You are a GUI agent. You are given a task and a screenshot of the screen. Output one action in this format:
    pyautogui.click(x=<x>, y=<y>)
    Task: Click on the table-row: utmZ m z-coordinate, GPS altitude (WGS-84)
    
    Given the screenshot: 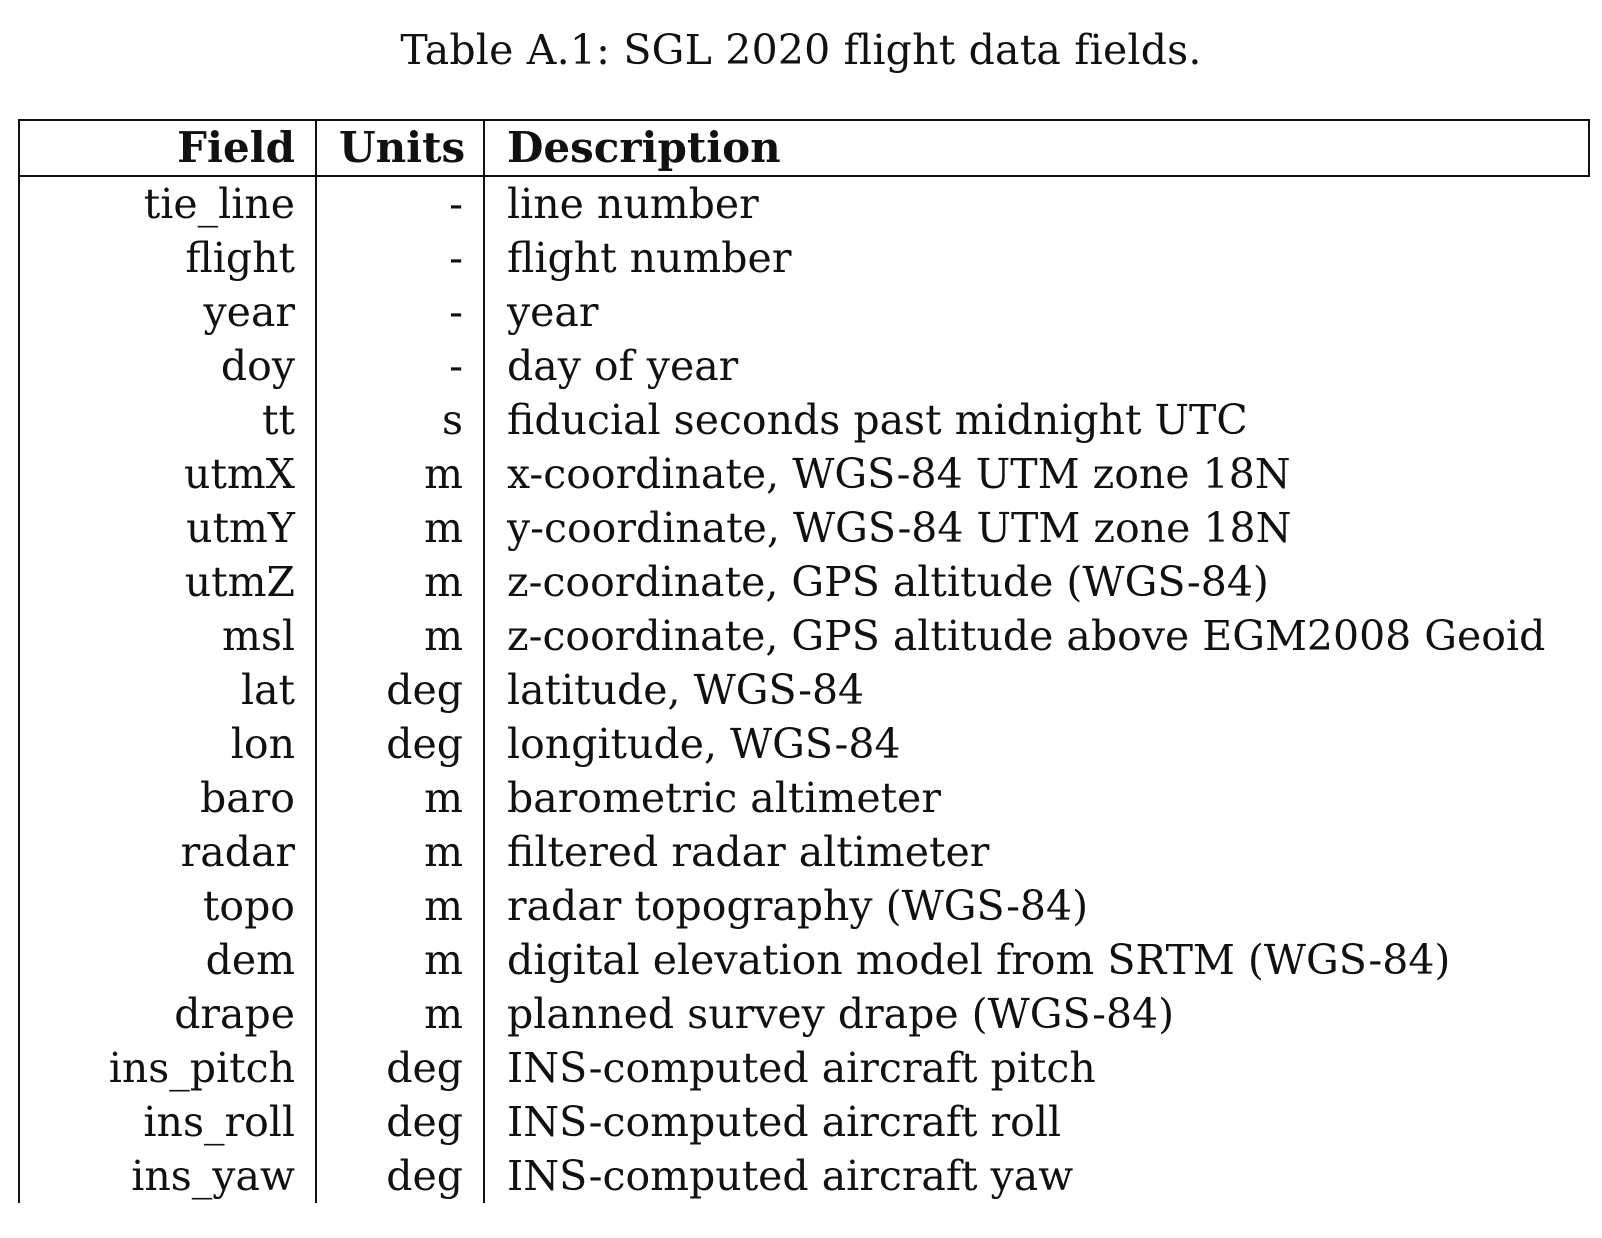 What is the action you would take?
    pyautogui.click(x=803, y=582)
    